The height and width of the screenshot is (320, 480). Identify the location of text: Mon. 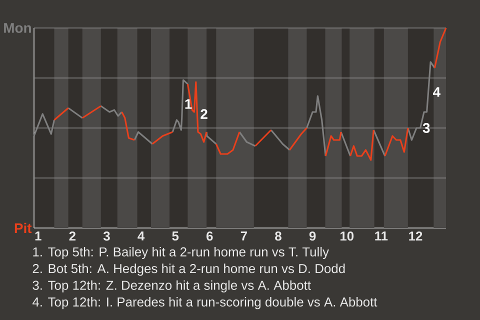
(17, 28).